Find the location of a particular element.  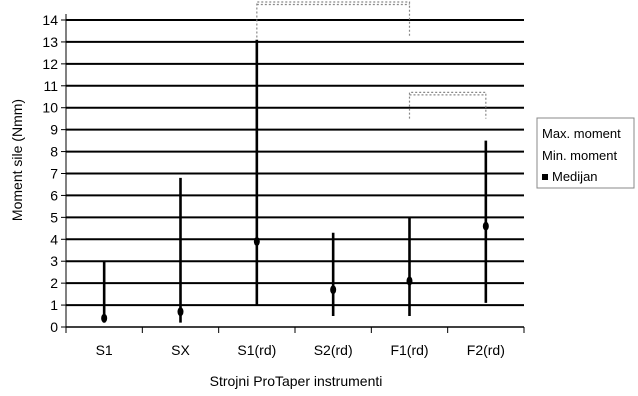

legend-entry-max: Max. moment is located at coordinates (581, 133).